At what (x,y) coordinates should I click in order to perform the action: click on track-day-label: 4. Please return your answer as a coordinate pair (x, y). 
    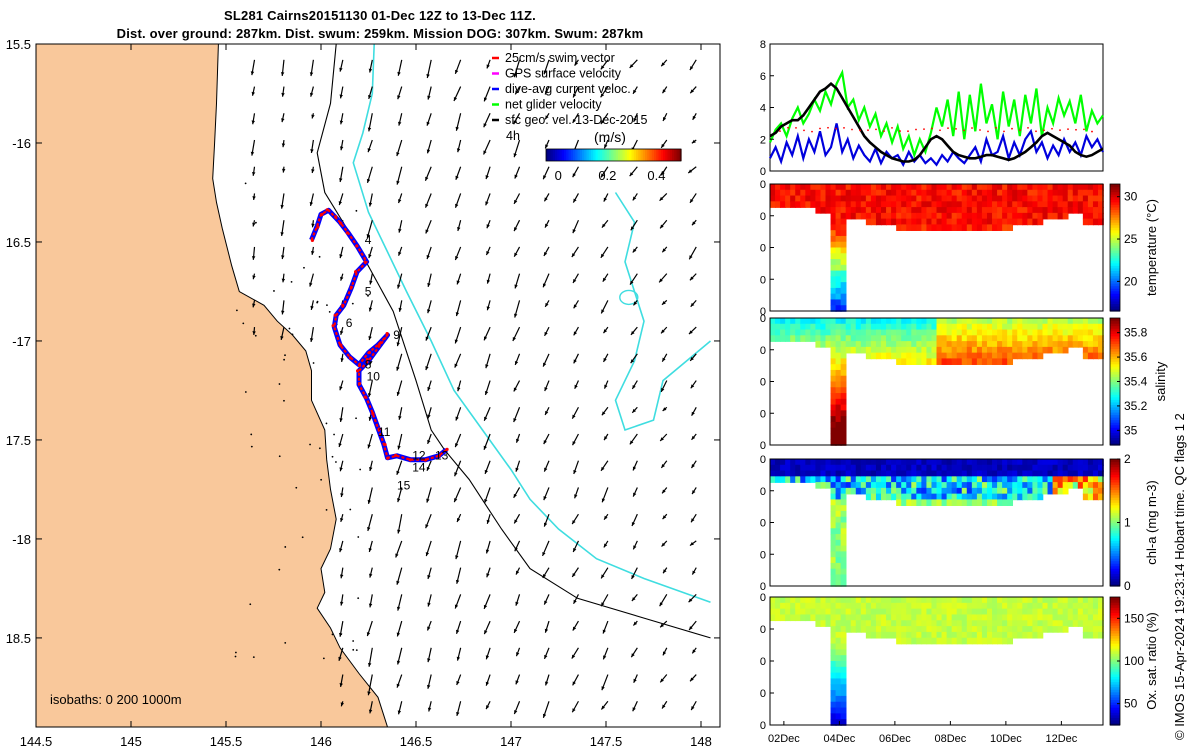
    Looking at the image, I should click on (368, 240).